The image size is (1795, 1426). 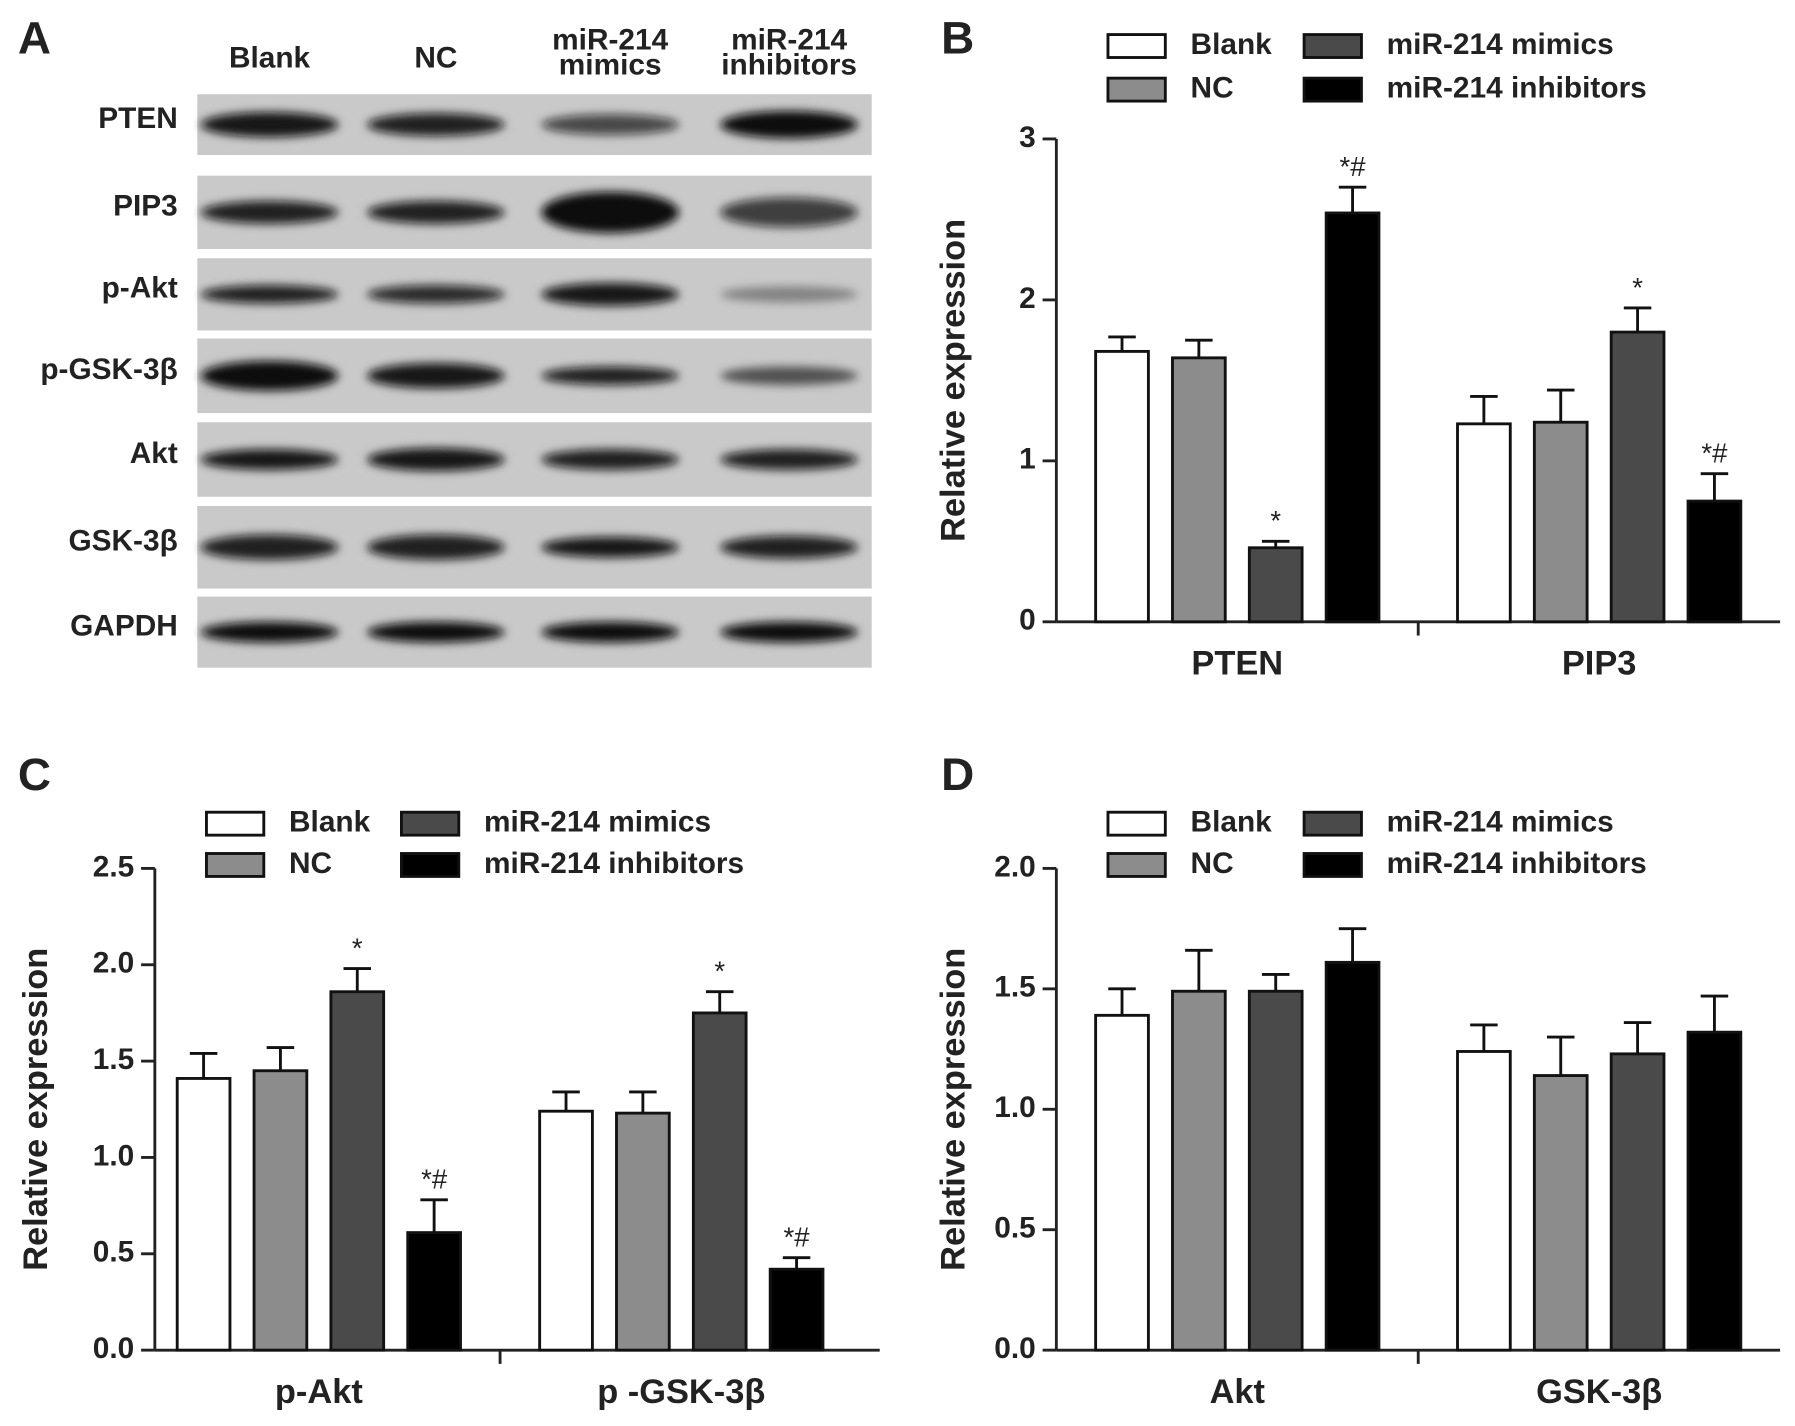 I want to click on protein-label: p-GSK-3β, so click(x=108, y=369).